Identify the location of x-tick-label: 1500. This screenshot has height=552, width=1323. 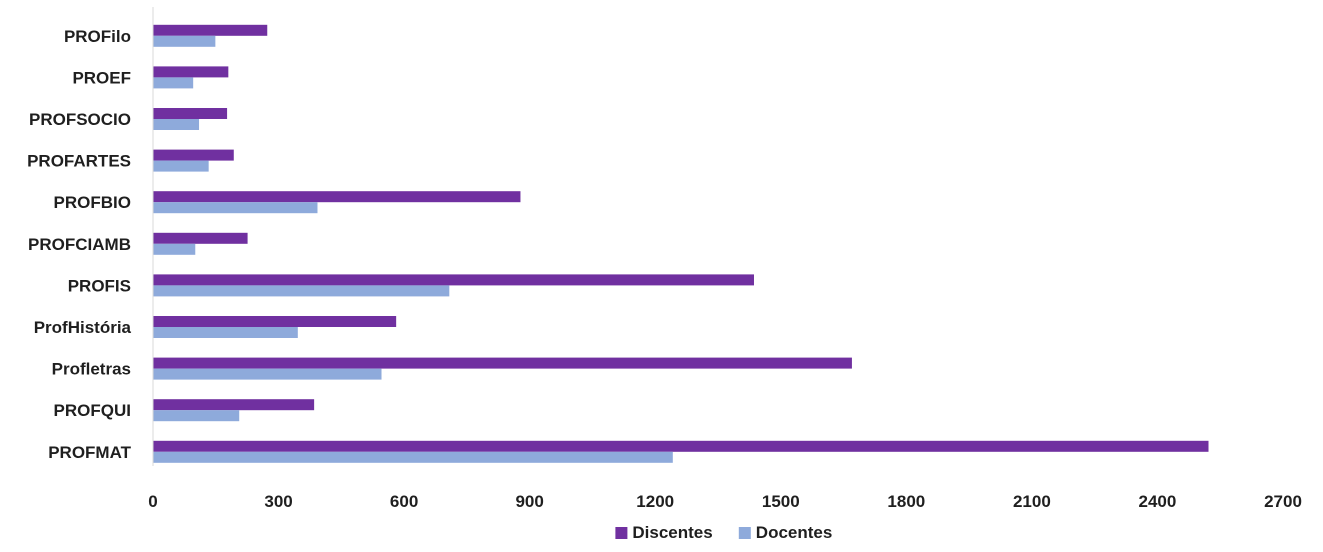
(781, 501).